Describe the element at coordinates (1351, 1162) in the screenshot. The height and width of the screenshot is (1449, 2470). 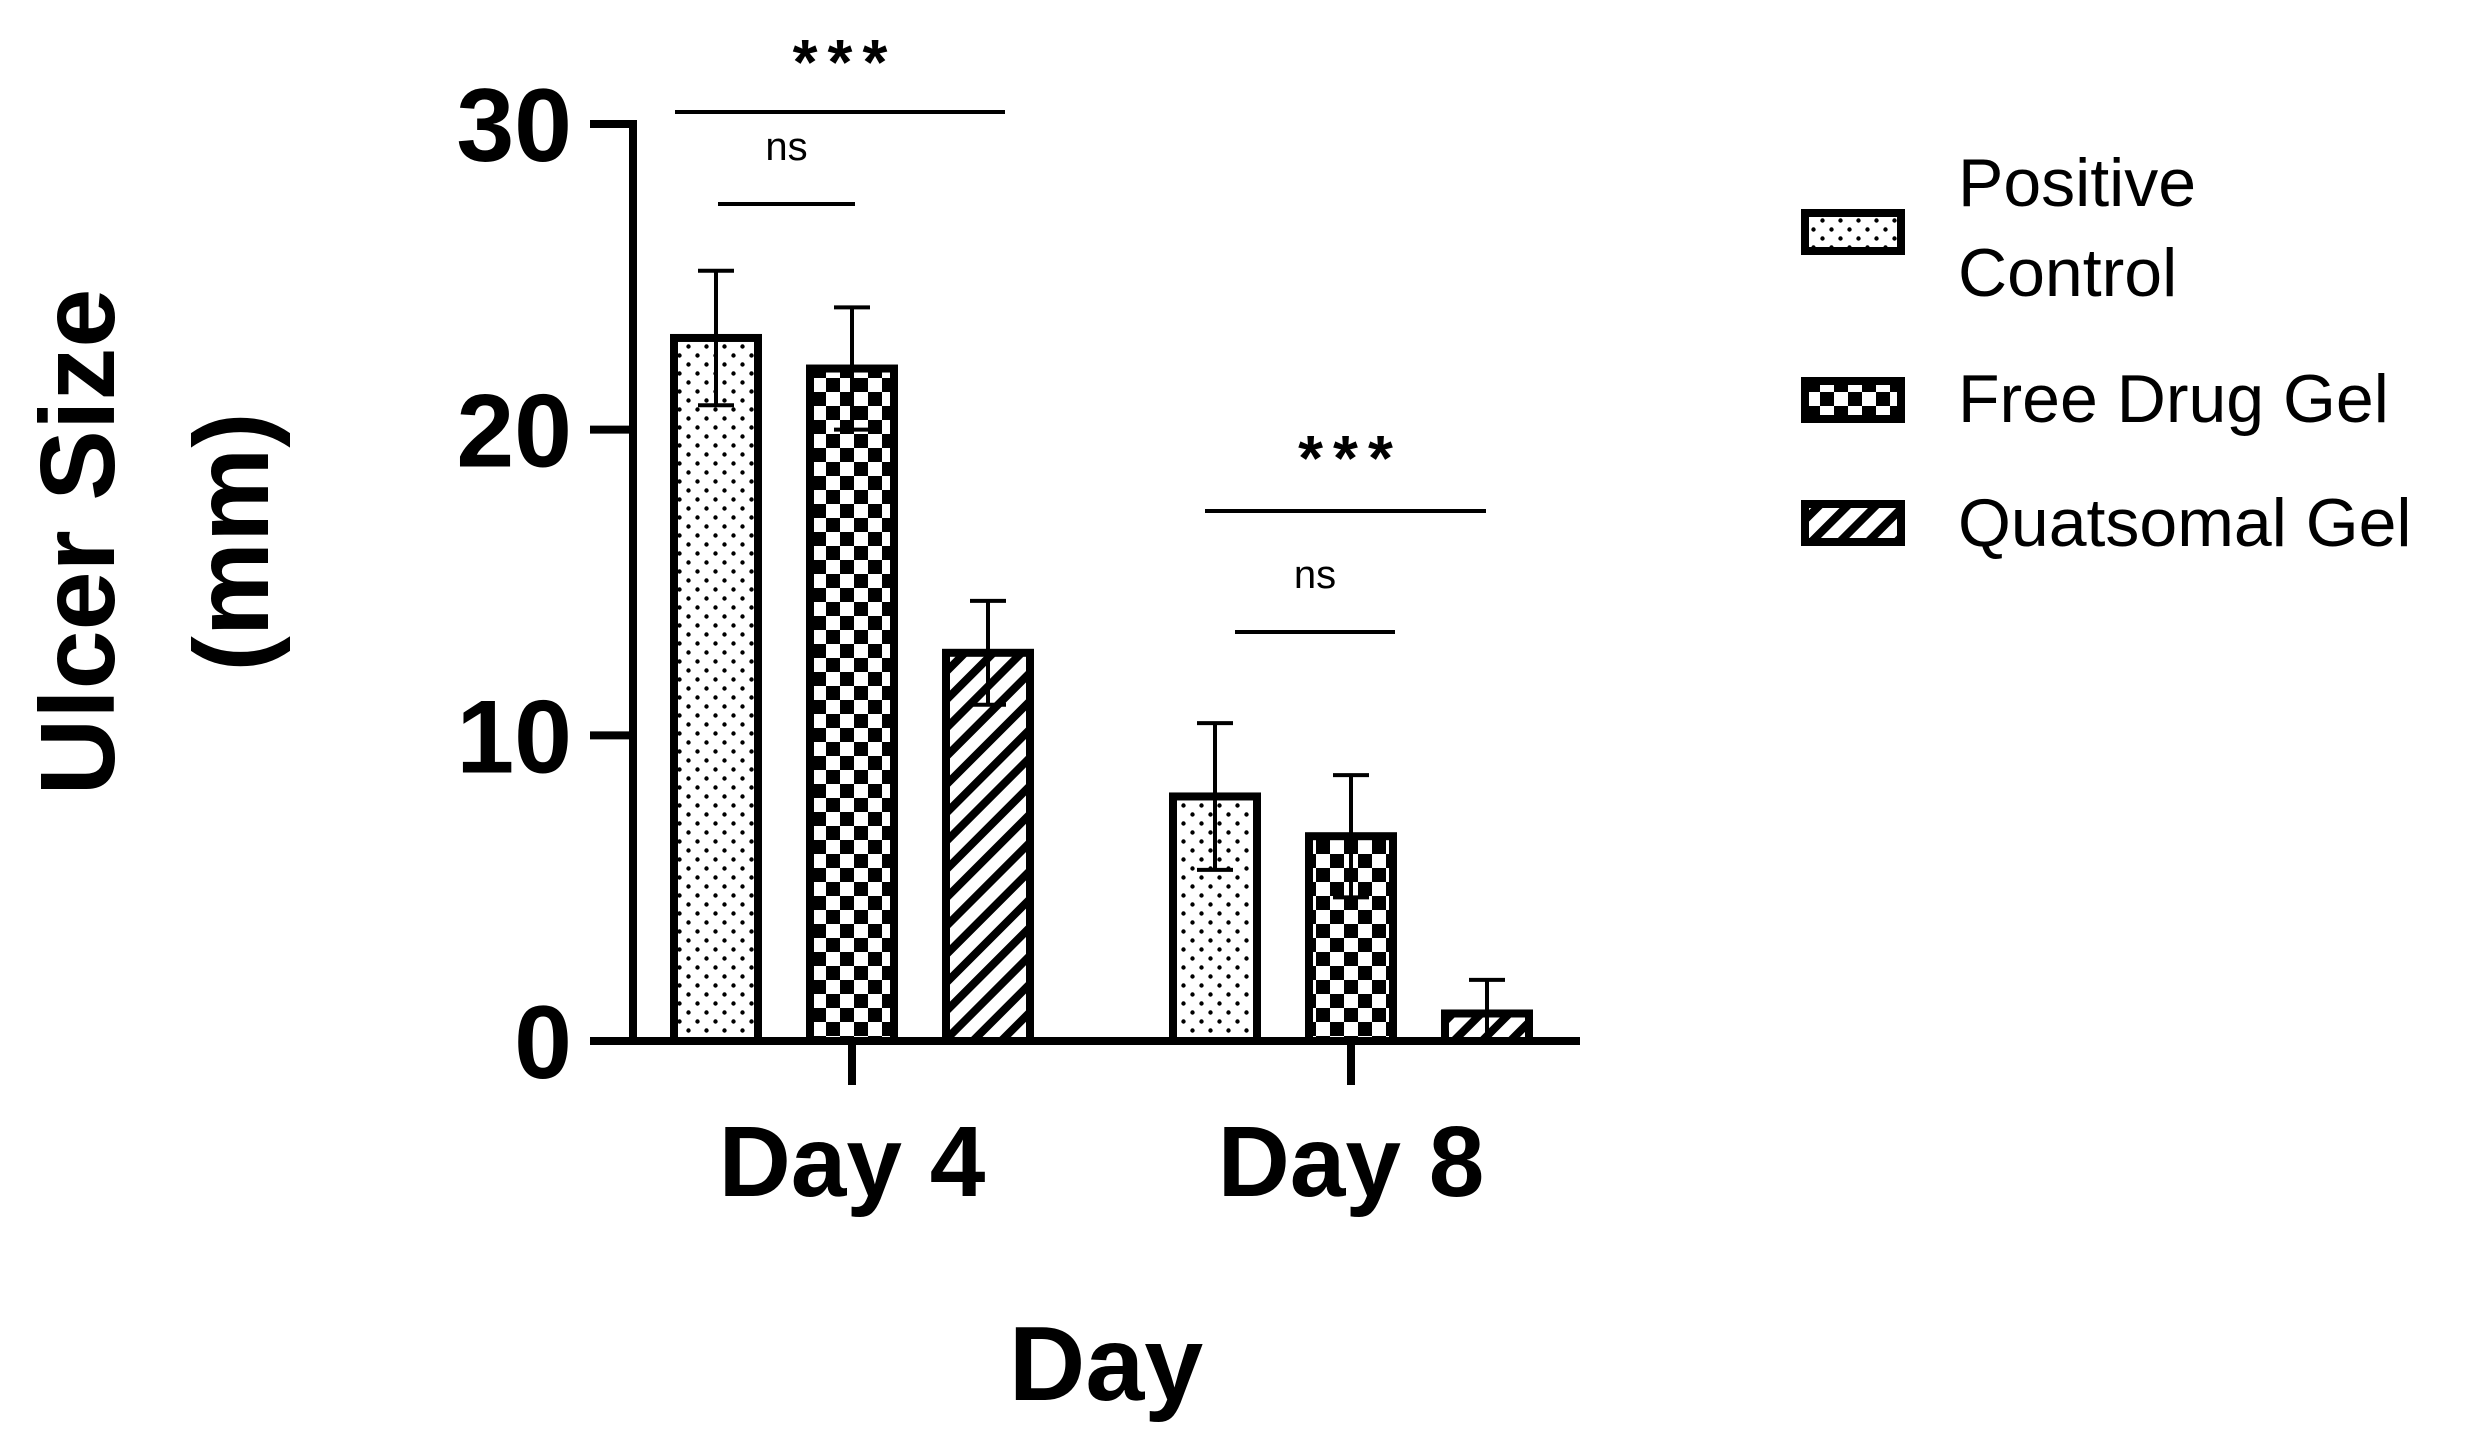
I see `x-category-label: Day 8` at that location.